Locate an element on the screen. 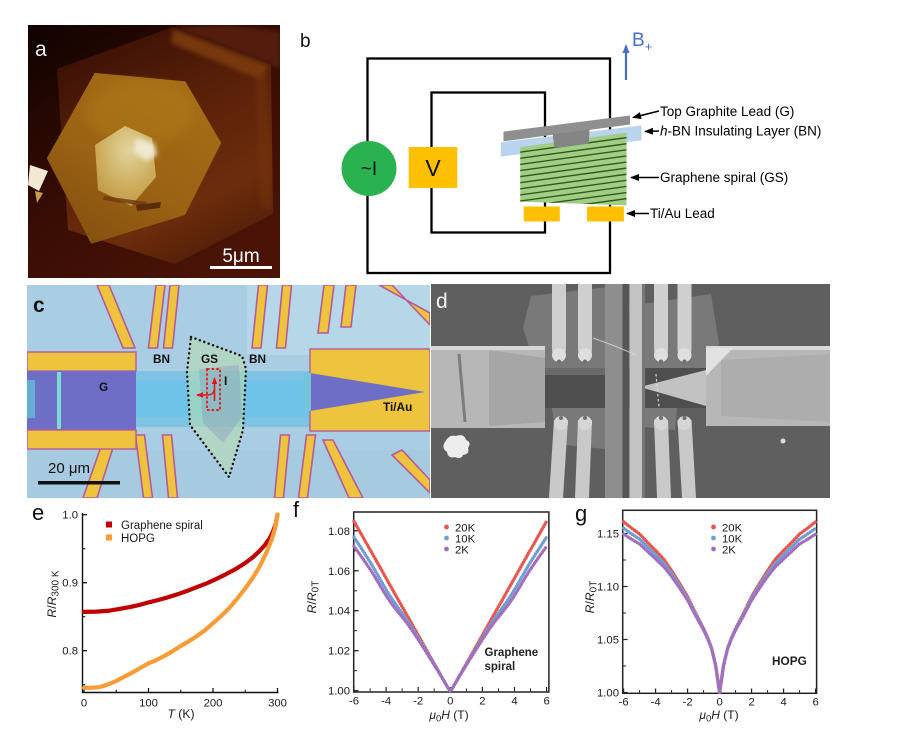 The image size is (917, 740). svg-text: 1.0 is located at coordinates (70, 516).